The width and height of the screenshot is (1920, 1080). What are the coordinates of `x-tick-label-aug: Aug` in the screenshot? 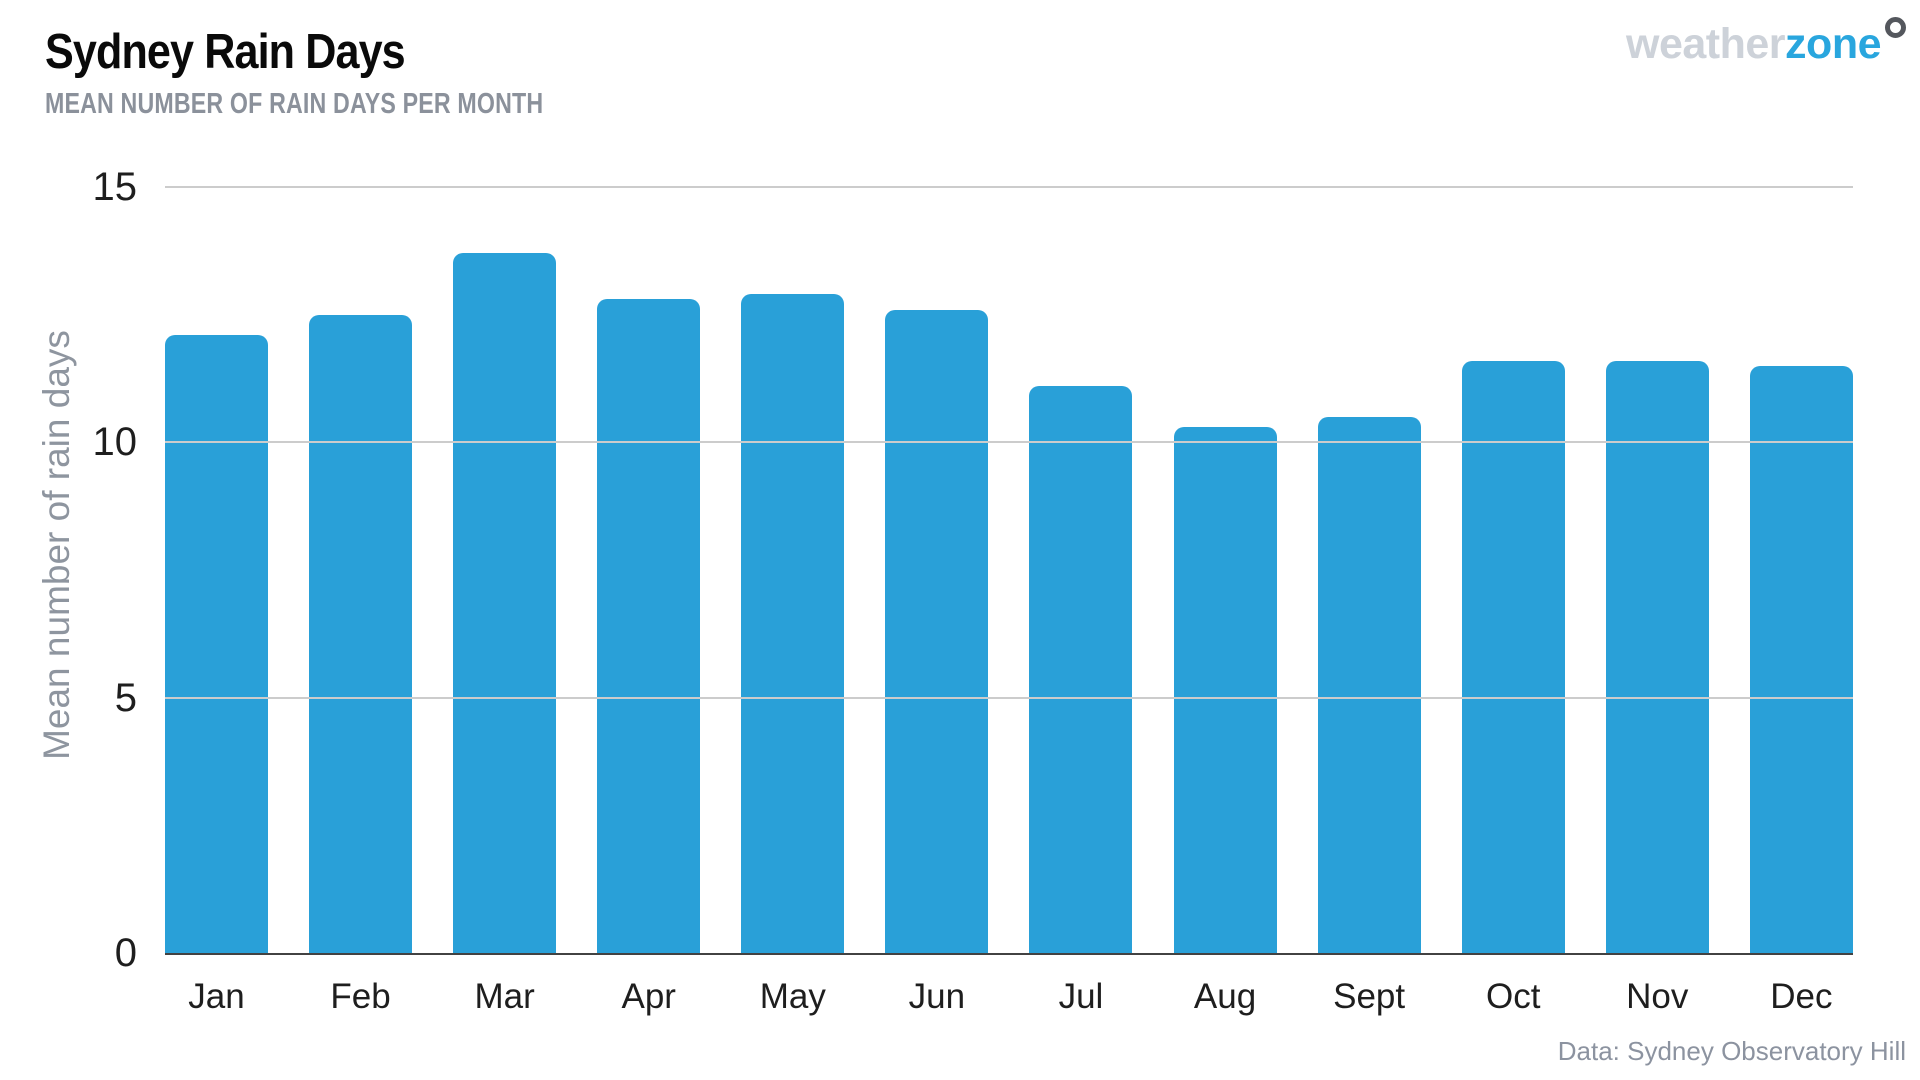 It's located at (1225, 996).